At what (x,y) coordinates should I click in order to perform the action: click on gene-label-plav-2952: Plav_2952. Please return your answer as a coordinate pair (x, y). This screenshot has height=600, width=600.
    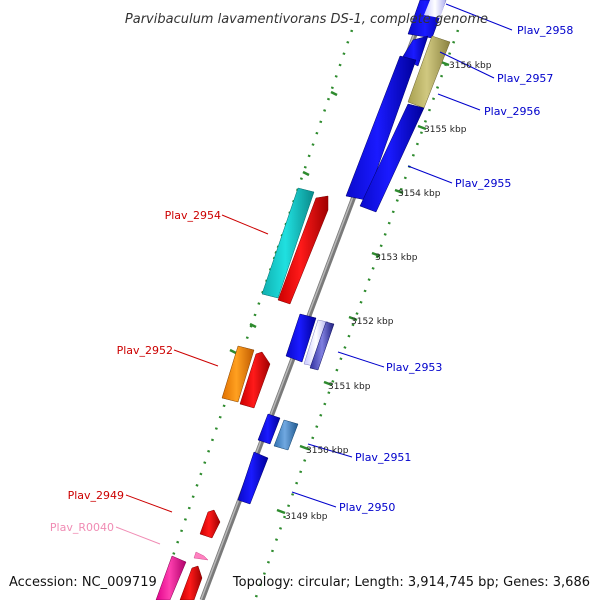
    Looking at the image, I should click on (145, 350).